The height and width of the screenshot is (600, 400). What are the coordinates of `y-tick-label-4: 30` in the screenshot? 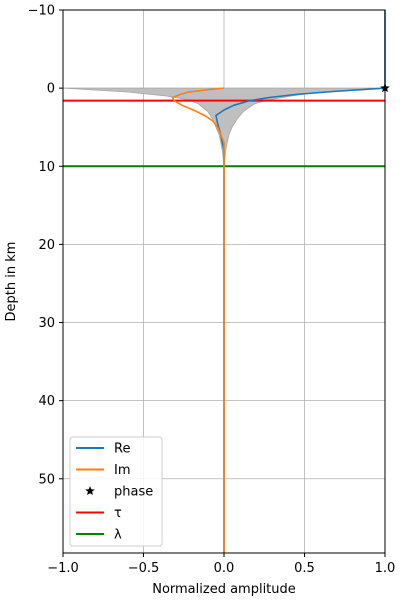 It's located at (46, 323).